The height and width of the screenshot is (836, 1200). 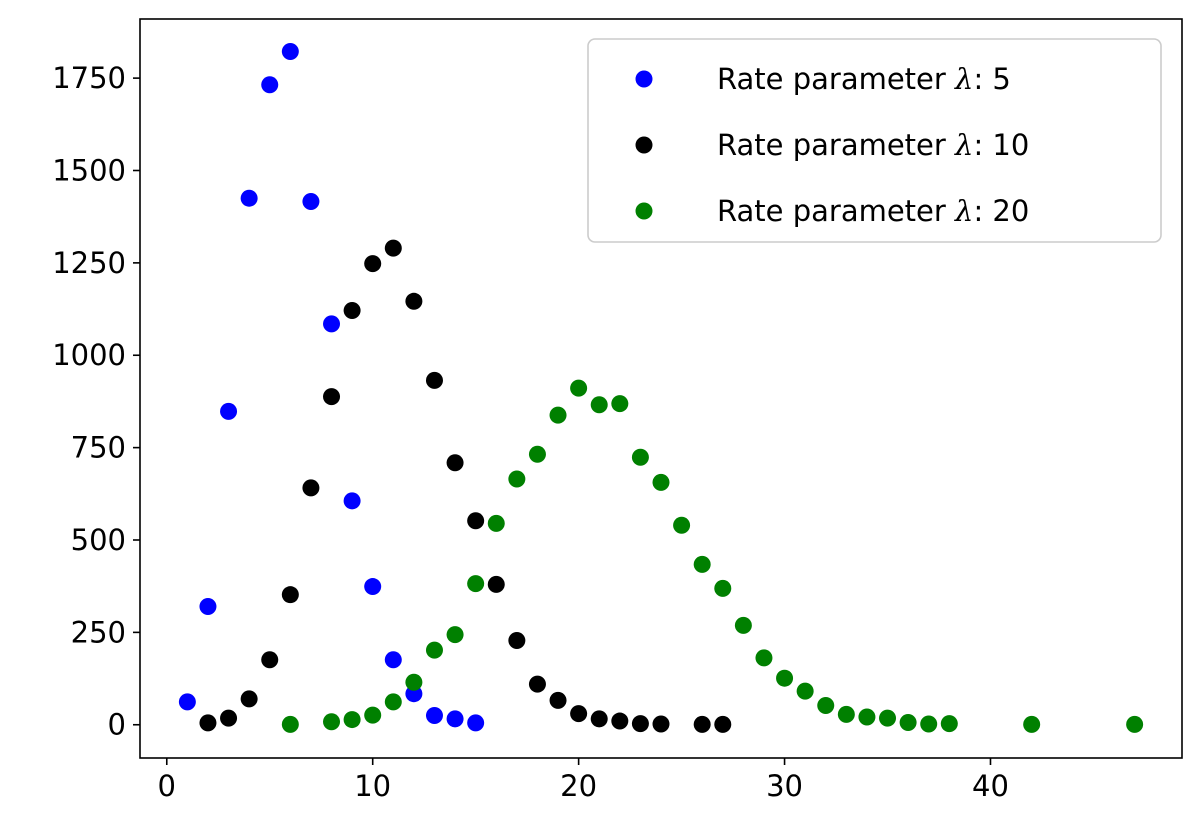 I want to click on x-tick-label: 40, so click(x=990, y=786).